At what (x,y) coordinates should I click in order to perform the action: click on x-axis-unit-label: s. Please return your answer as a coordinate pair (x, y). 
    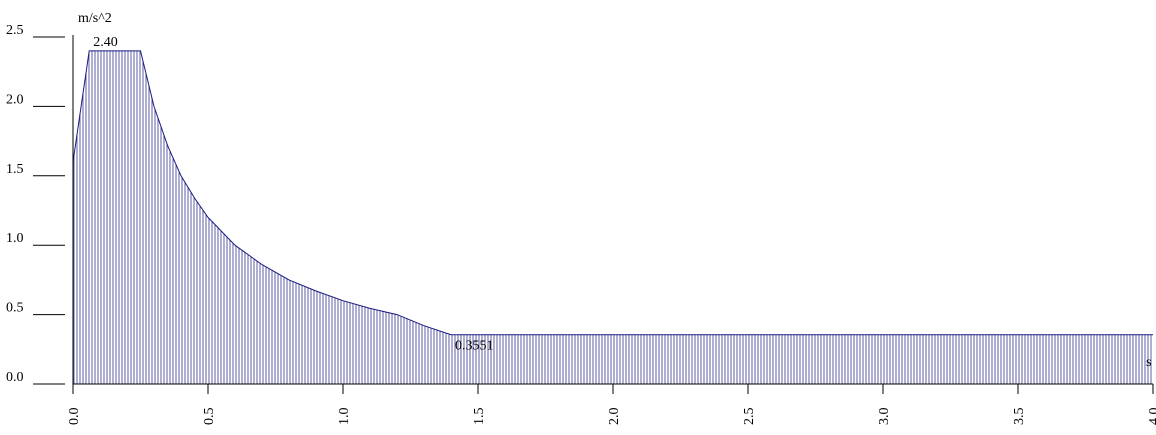
    Looking at the image, I should click on (1148, 362).